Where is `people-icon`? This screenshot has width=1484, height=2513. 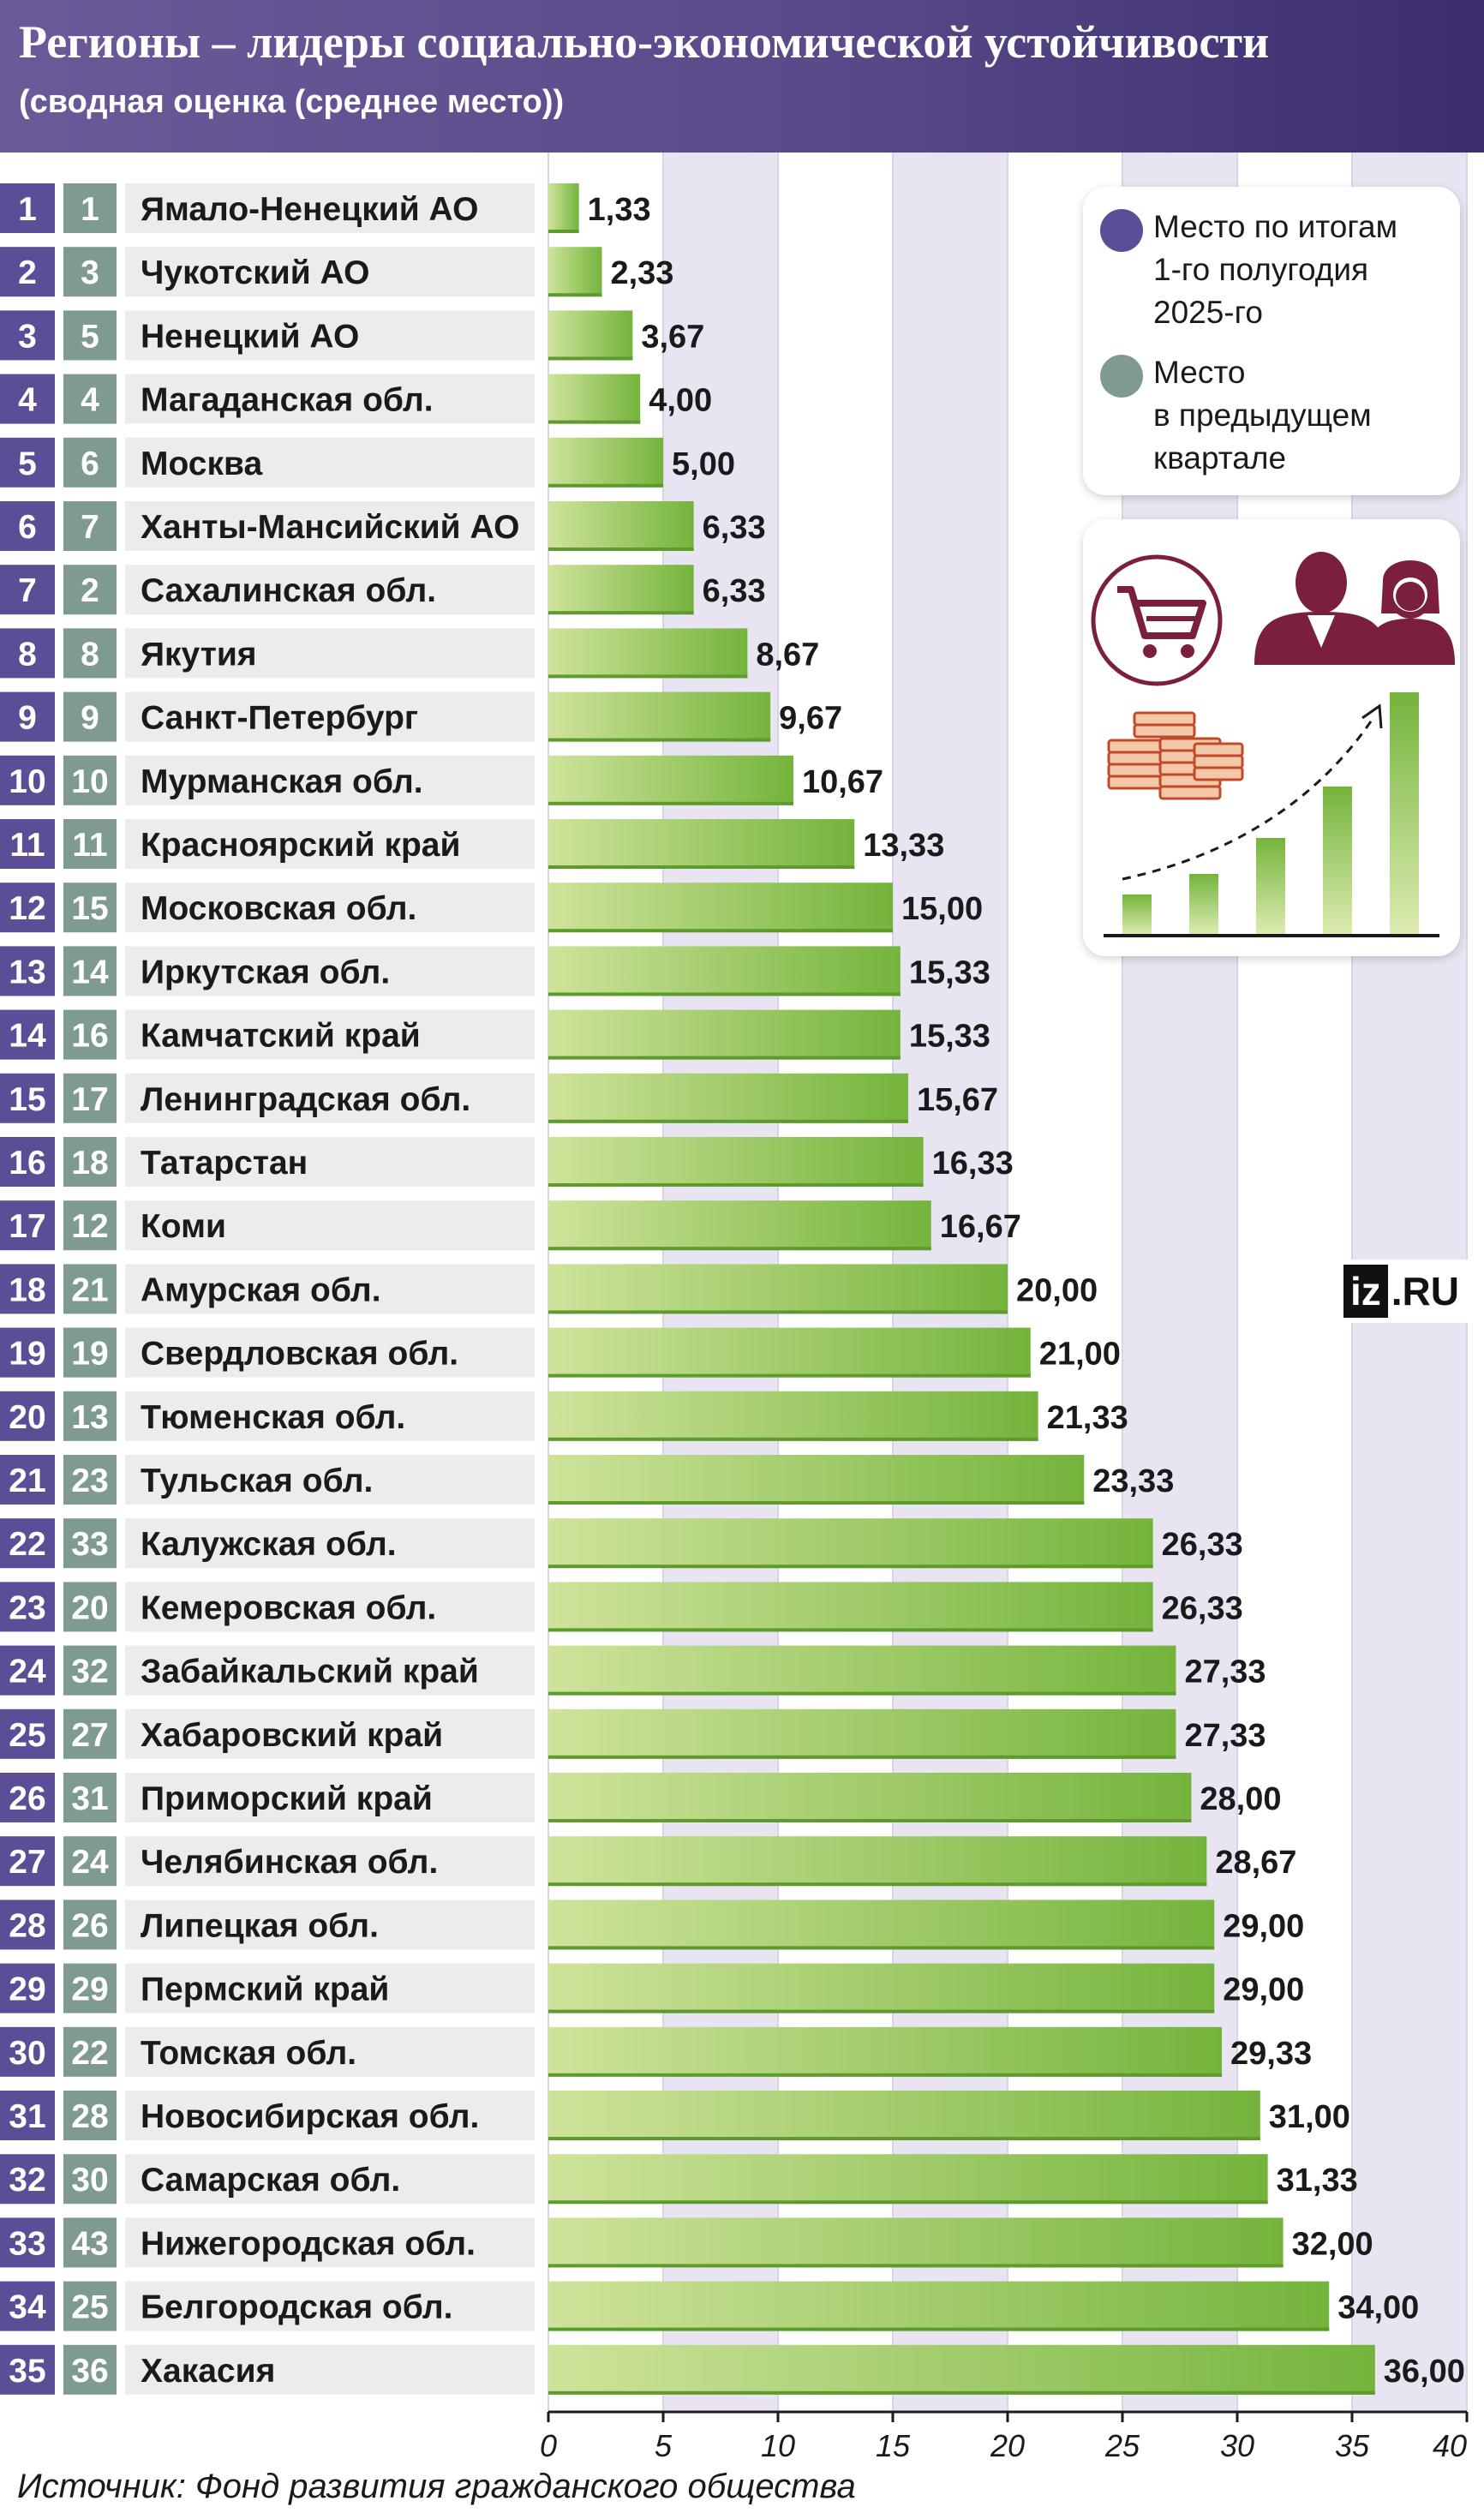
people-icon is located at coordinates (1354, 608).